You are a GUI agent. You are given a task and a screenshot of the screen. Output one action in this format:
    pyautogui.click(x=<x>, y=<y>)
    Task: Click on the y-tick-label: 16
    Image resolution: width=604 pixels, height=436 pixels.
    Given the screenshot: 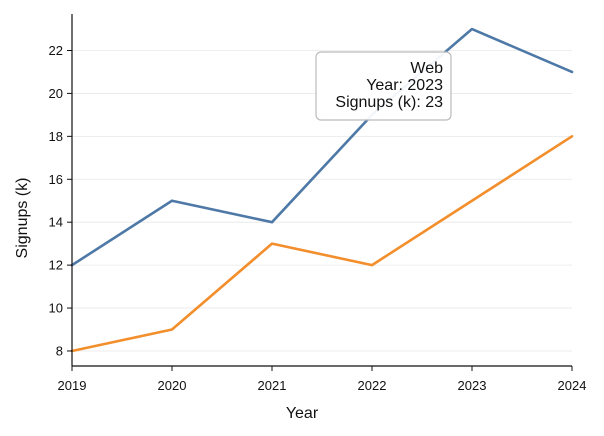 What is the action you would take?
    pyautogui.click(x=56, y=179)
    